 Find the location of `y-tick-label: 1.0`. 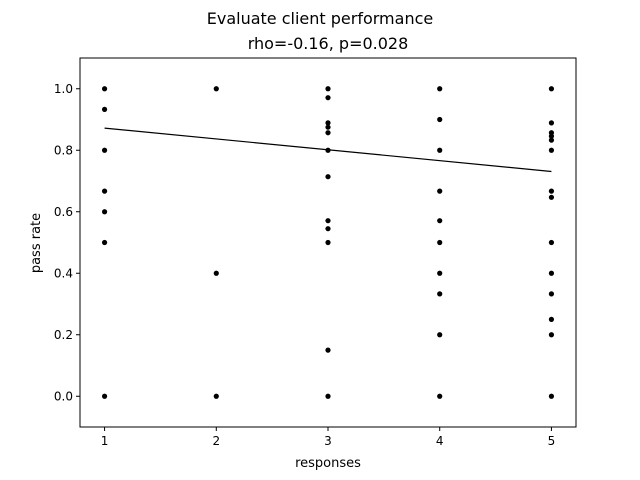

y-tick-label: 1.0 is located at coordinates (63, 89).